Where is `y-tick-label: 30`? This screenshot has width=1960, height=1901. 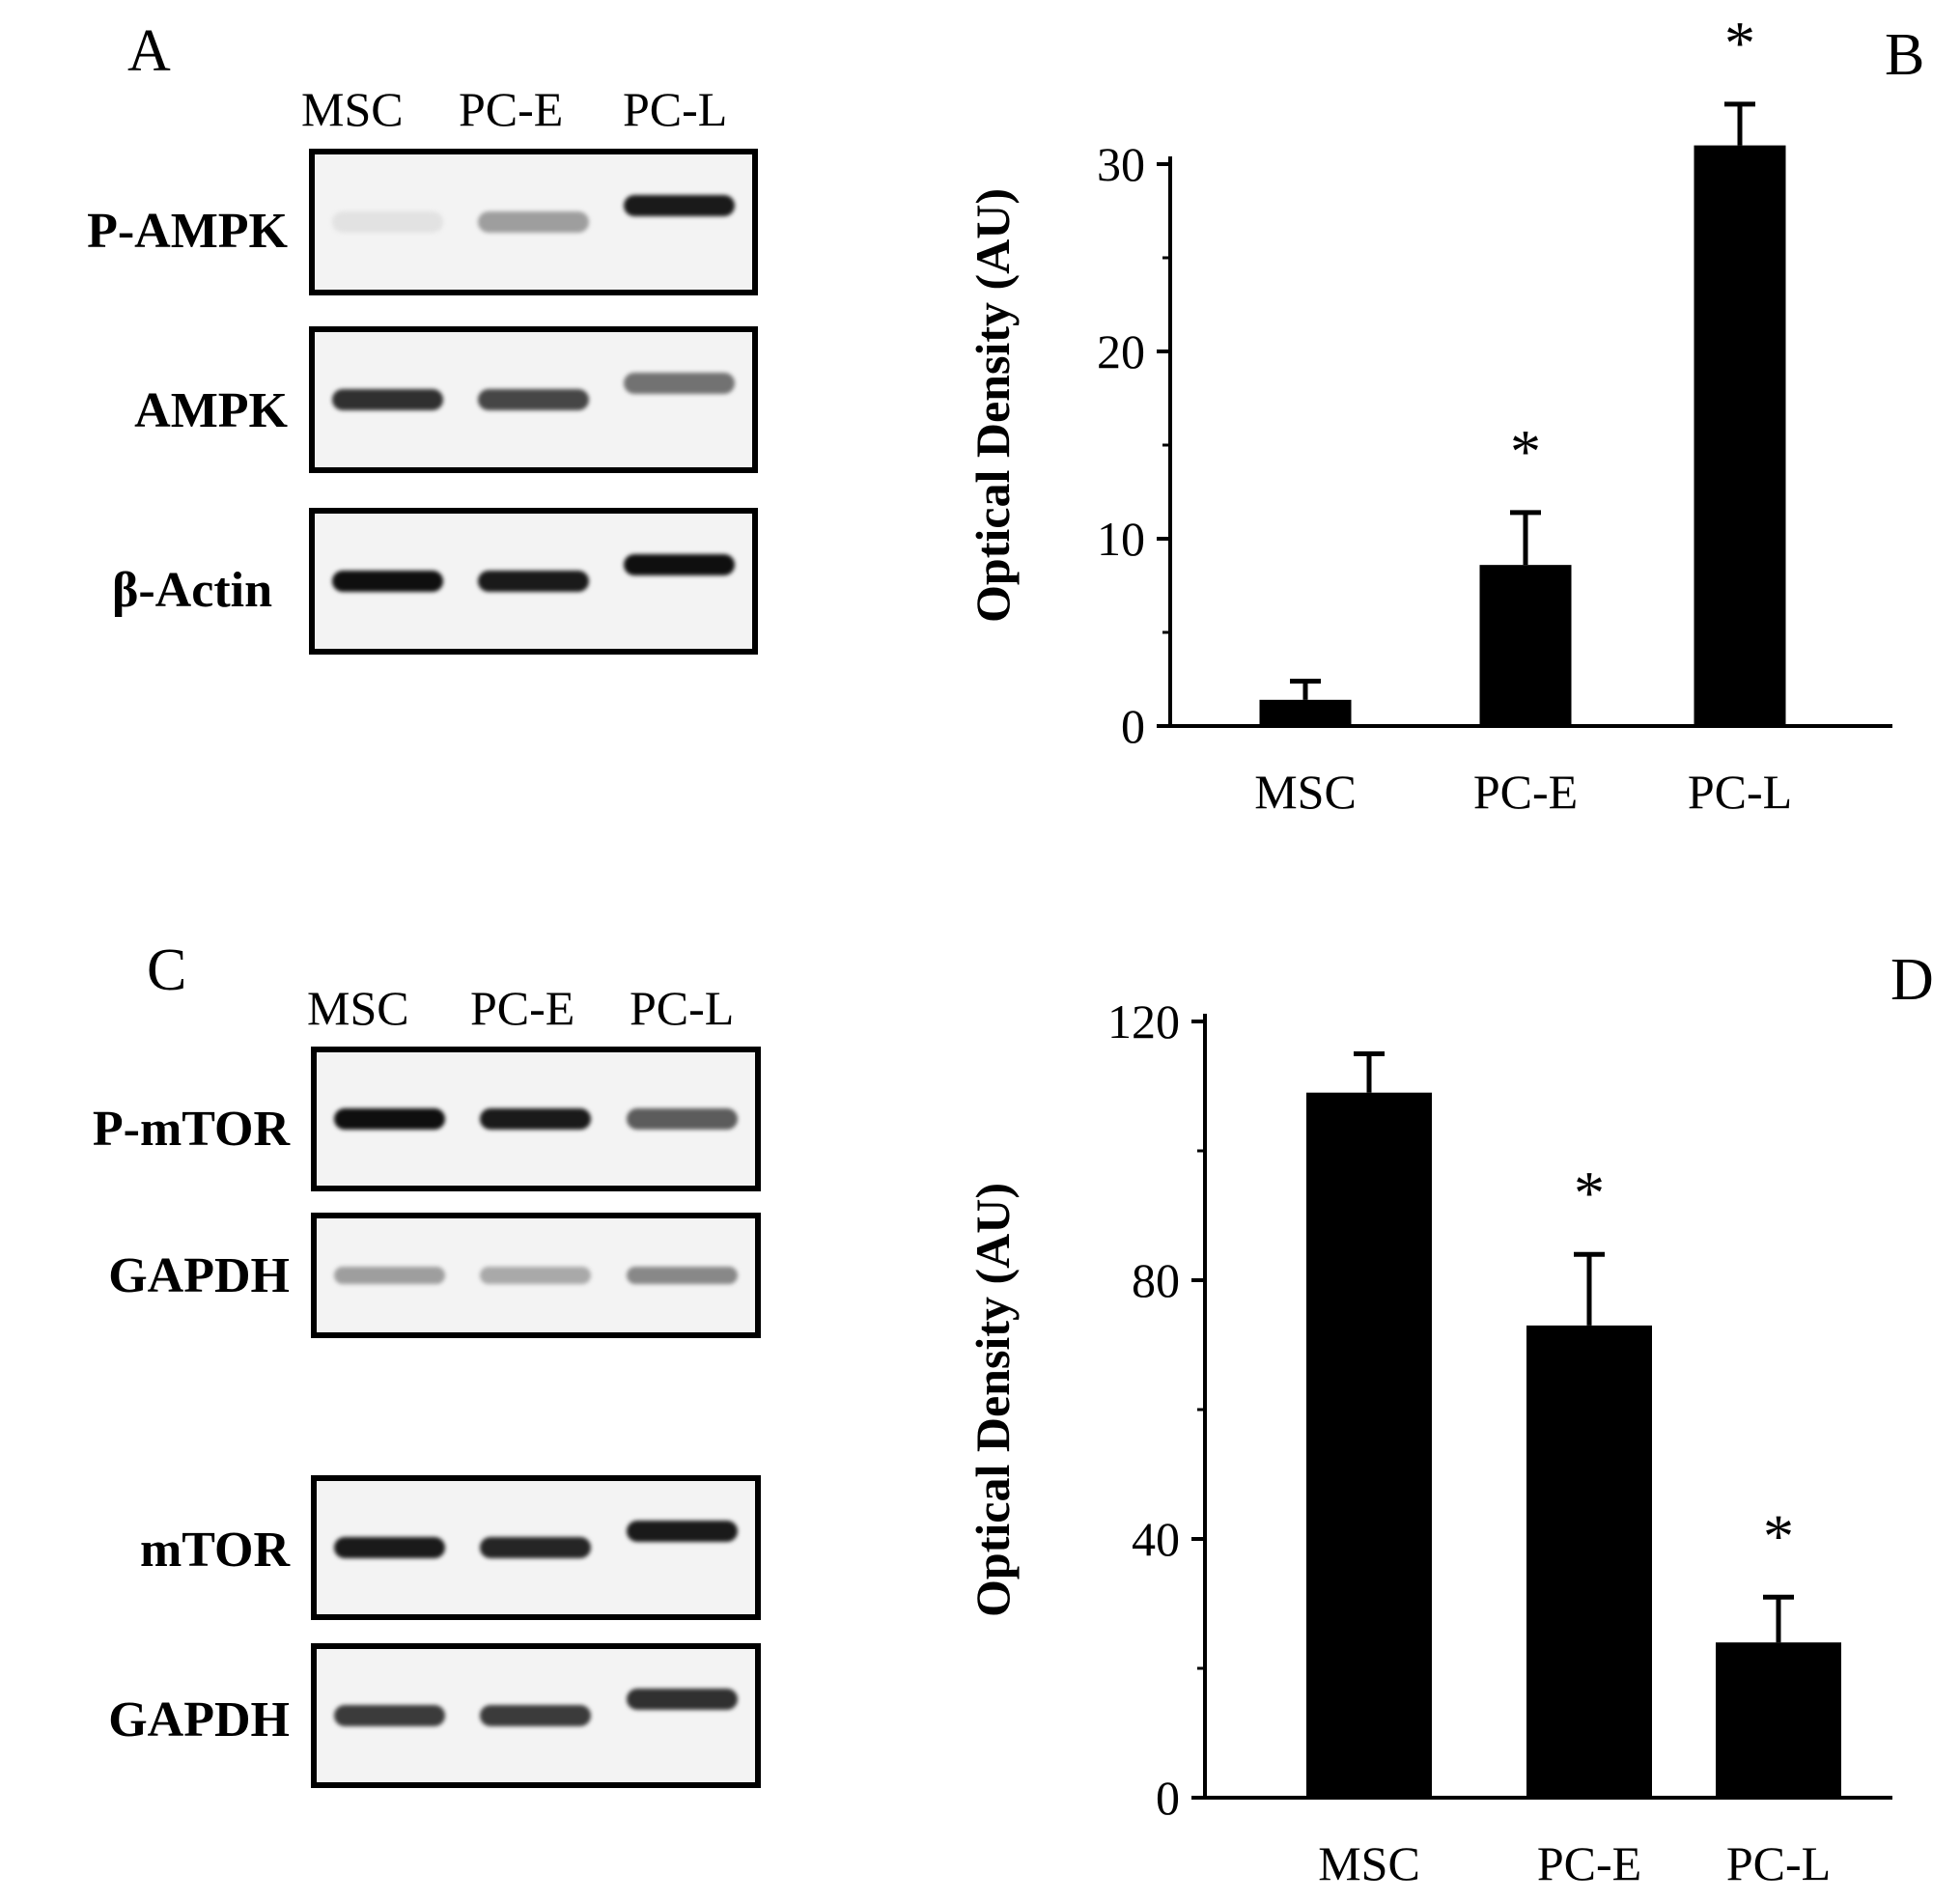 y-tick-label: 30 is located at coordinates (1121, 164).